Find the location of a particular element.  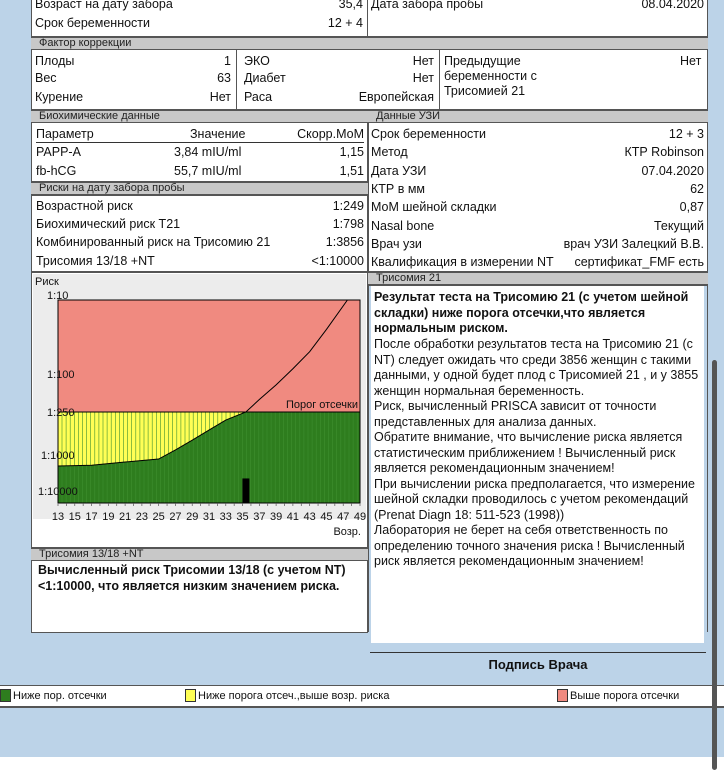

age-value: 35,4 is located at coordinates (350, 5).